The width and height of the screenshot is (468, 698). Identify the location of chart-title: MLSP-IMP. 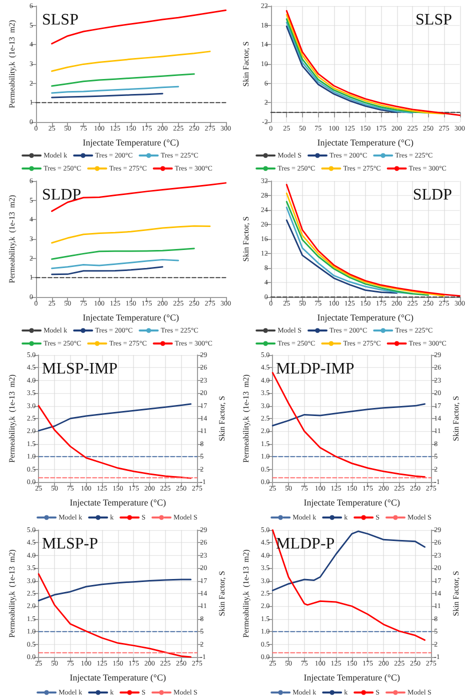
(80, 369).